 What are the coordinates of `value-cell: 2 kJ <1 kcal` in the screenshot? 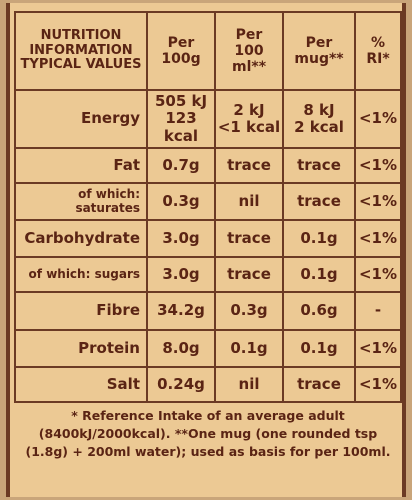 It's located at (250, 120).